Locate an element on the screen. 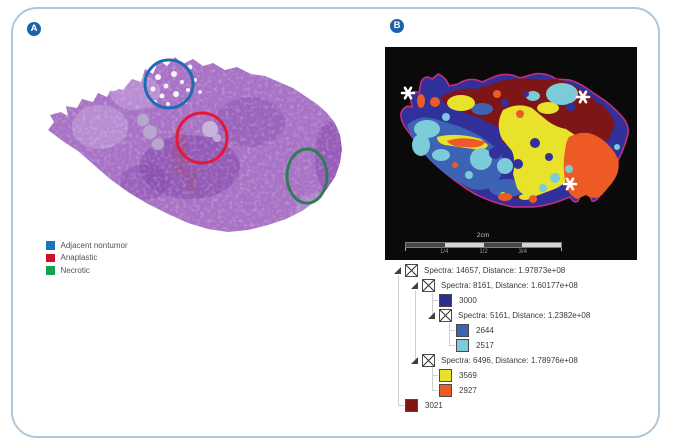  tree-row-label: 3000 is located at coordinates (468, 300).